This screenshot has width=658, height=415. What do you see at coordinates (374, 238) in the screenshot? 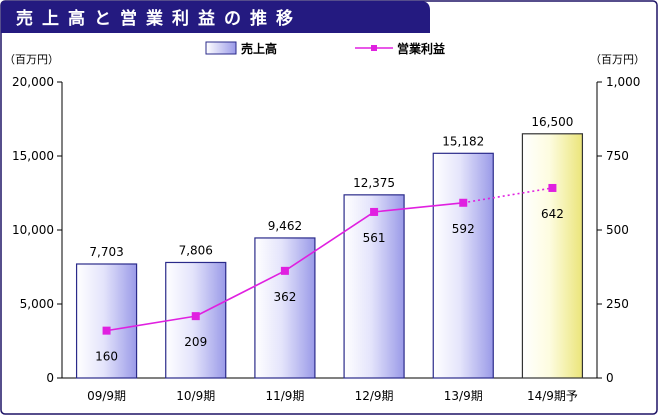
I see `profit-value-label: 561` at bounding box center [374, 238].